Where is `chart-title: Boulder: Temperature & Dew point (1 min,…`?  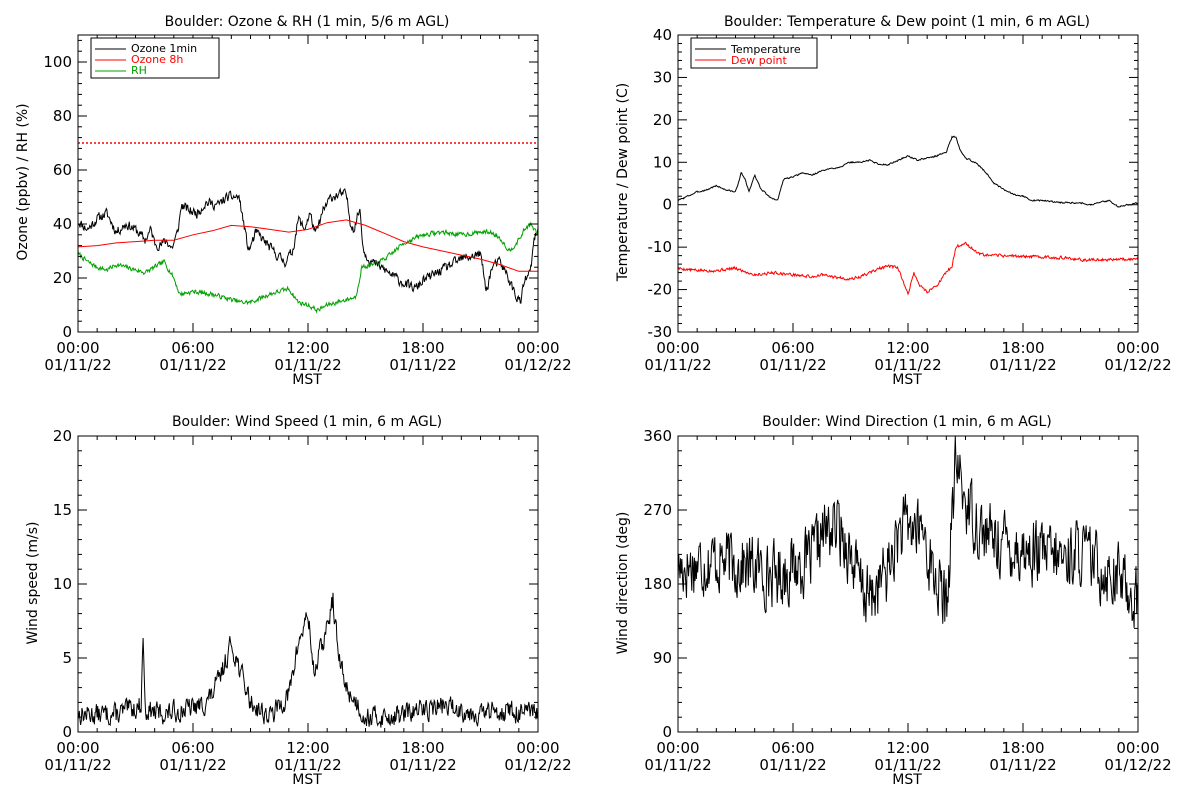
chart-title: Boulder: Temperature & Dew point (1 min,… is located at coordinates (907, 22).